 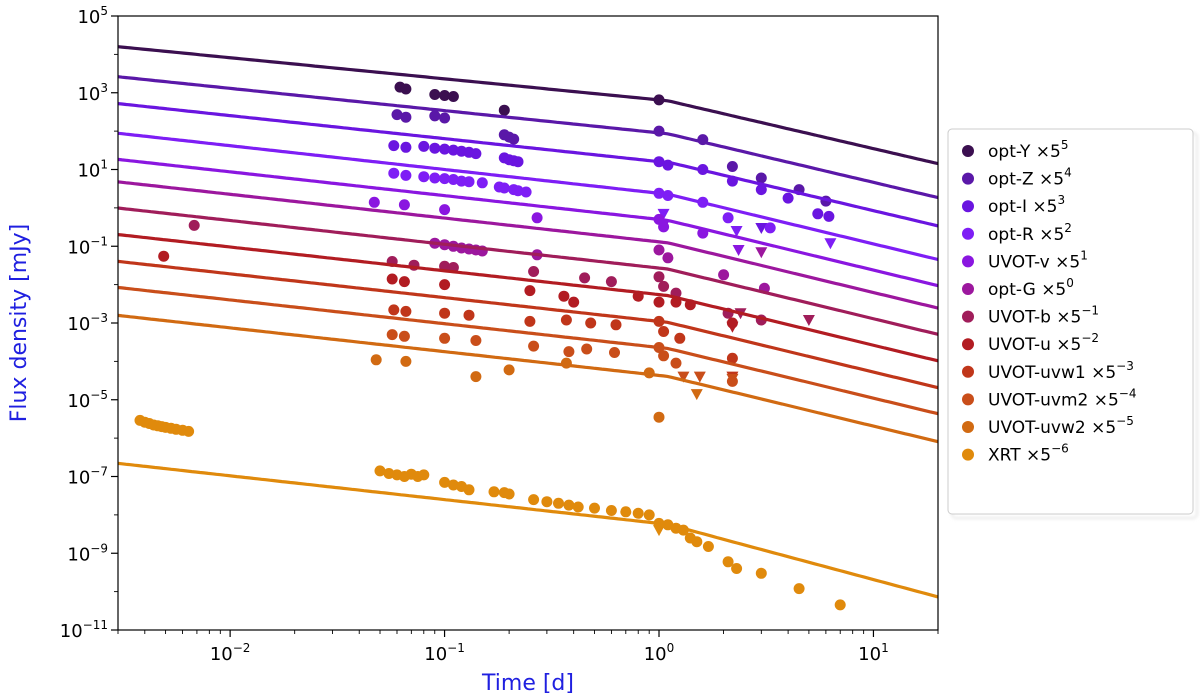 I want to click on legend-label: opt-I ×53, so click(x=1026, y=205).